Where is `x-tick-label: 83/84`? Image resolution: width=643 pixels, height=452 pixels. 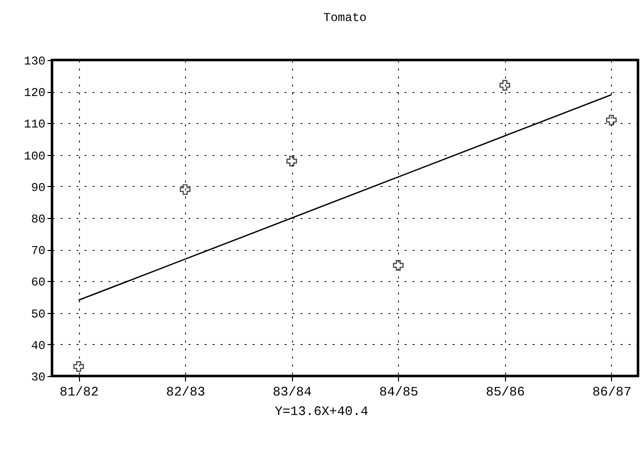 x-tick-label: 83/84 is located at coordinates (292, 392).